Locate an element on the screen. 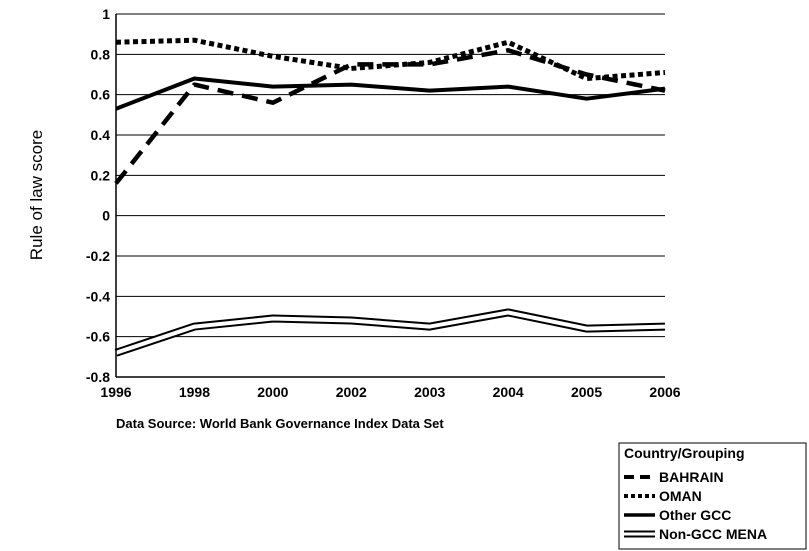 This screenshot has width=809, height=551. legend-title: Country/Grouping is located at coordinates (684, 453).